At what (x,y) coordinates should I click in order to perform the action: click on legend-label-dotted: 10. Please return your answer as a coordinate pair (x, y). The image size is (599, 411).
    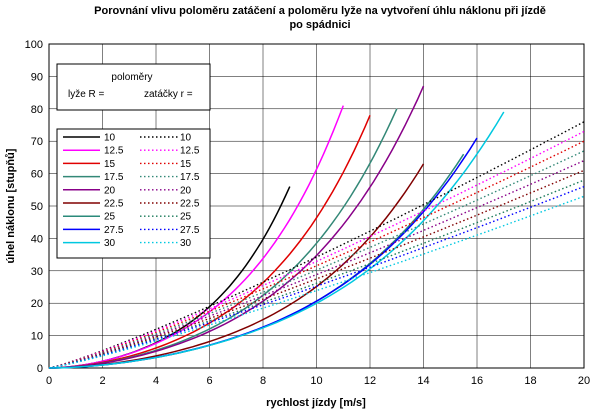
    Looking at the image, I should click on (186, 138).